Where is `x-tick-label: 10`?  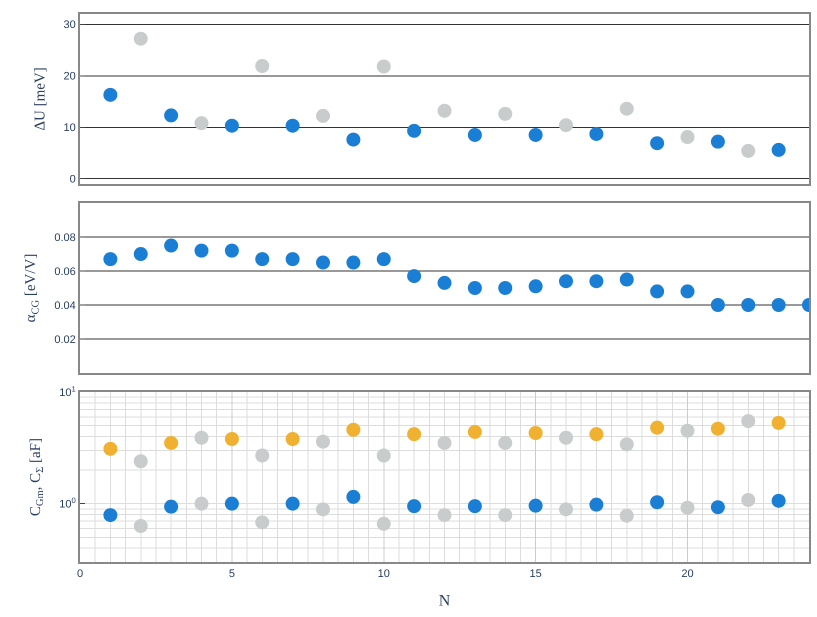 x-tick-label: 10 is located at coordinates (384, 574).